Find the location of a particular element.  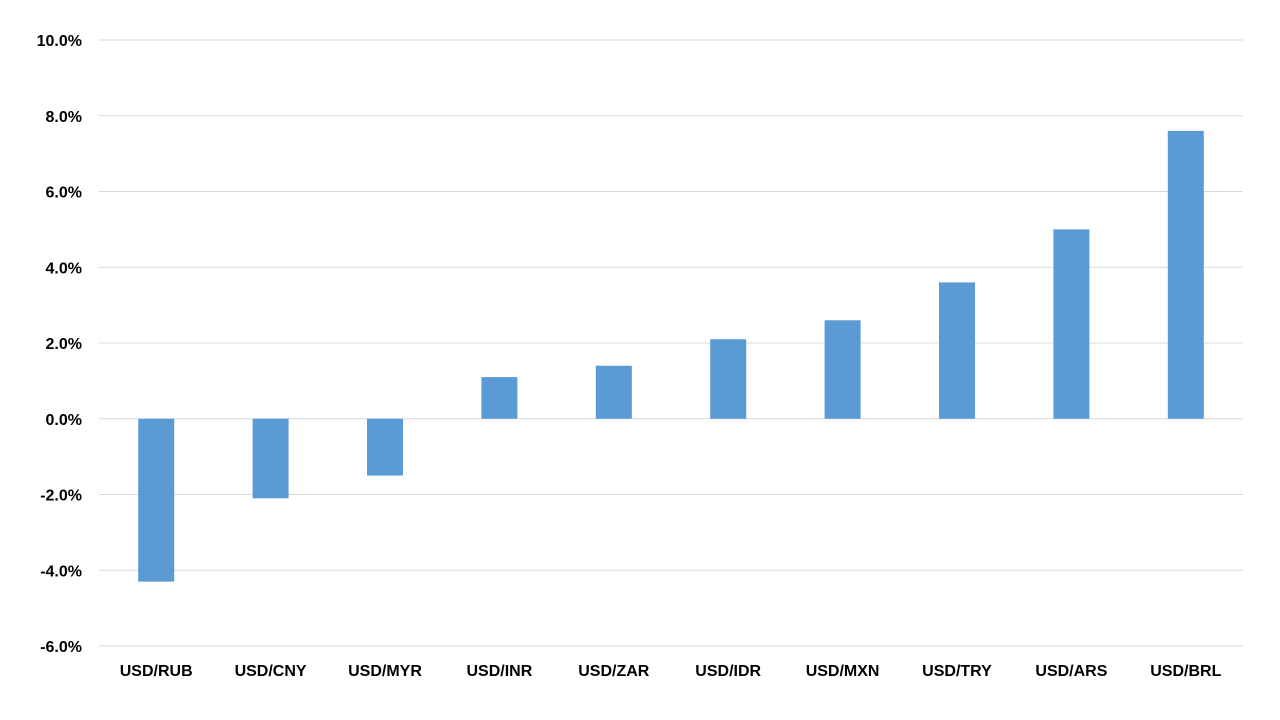

x-tick-label: USD/ARS is located at coordinates (1071, 671).